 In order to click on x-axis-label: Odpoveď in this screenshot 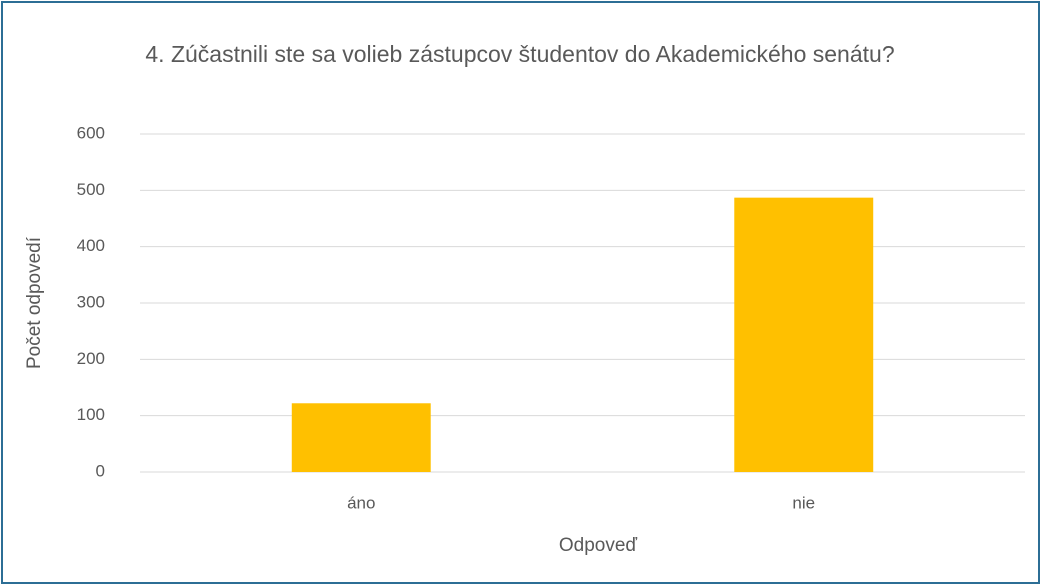, I will do `click(598, 545)`.